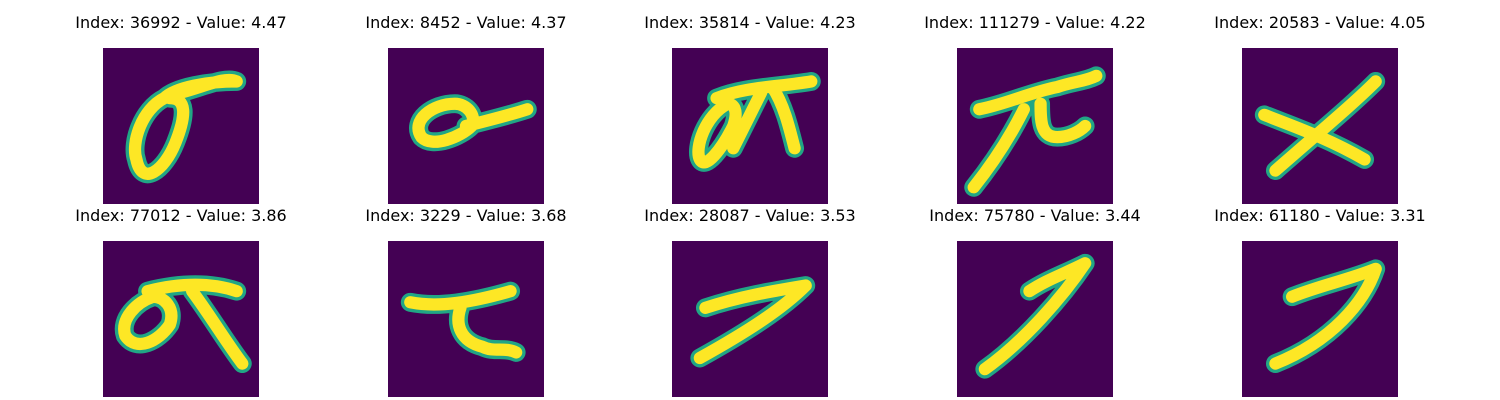  What do you see at coordinates (1320, 215) in the screenshot?
I see `panel-title: Index: 61180 - Value: 3.31` at bounding box center [1320, 215].